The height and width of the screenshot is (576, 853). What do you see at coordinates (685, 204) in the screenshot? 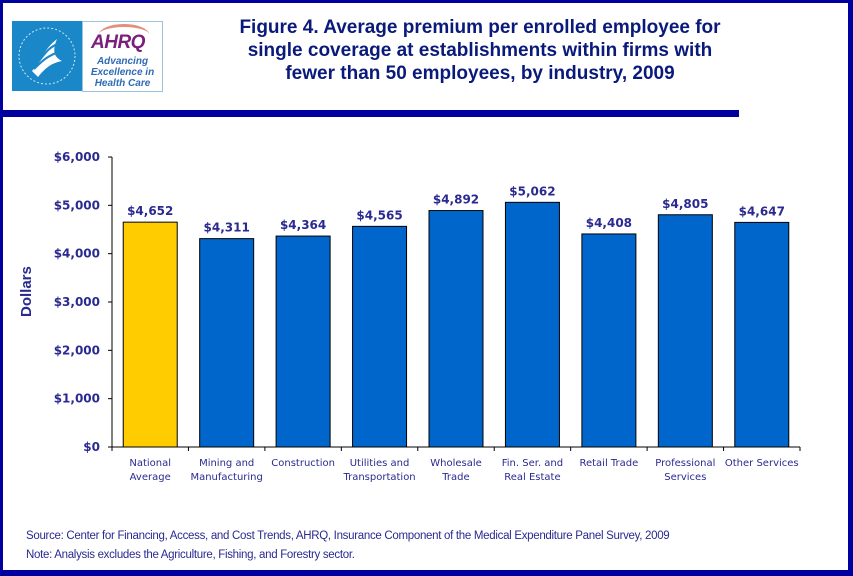
I see `bar-value-label: $4,805` at bounding box center [685, 204].